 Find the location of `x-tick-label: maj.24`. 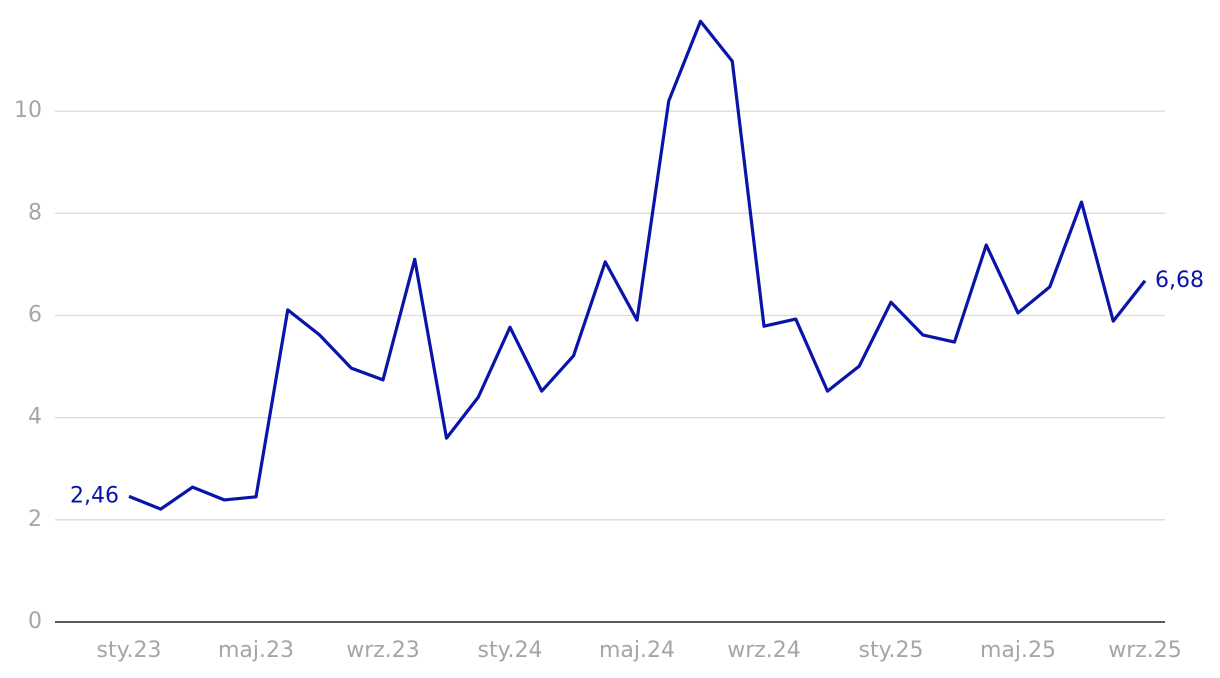

x-tick-label: maj.24 is located at coordinates (637, 650).